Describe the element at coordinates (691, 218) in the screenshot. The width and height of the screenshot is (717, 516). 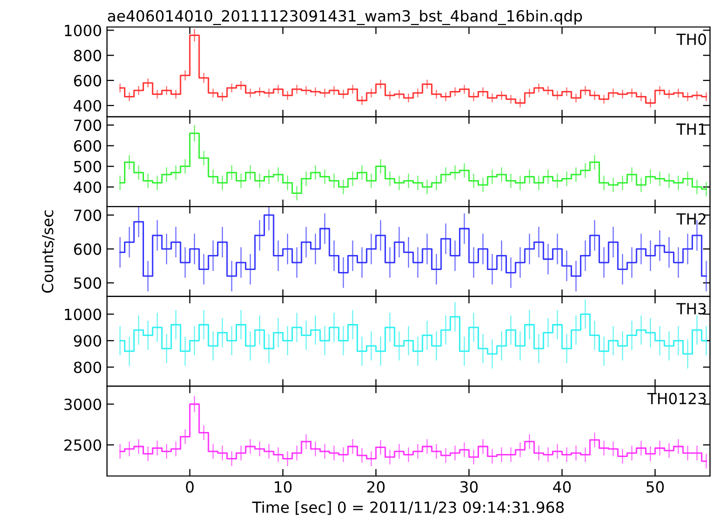
I see `series-label: TH2` at that location.